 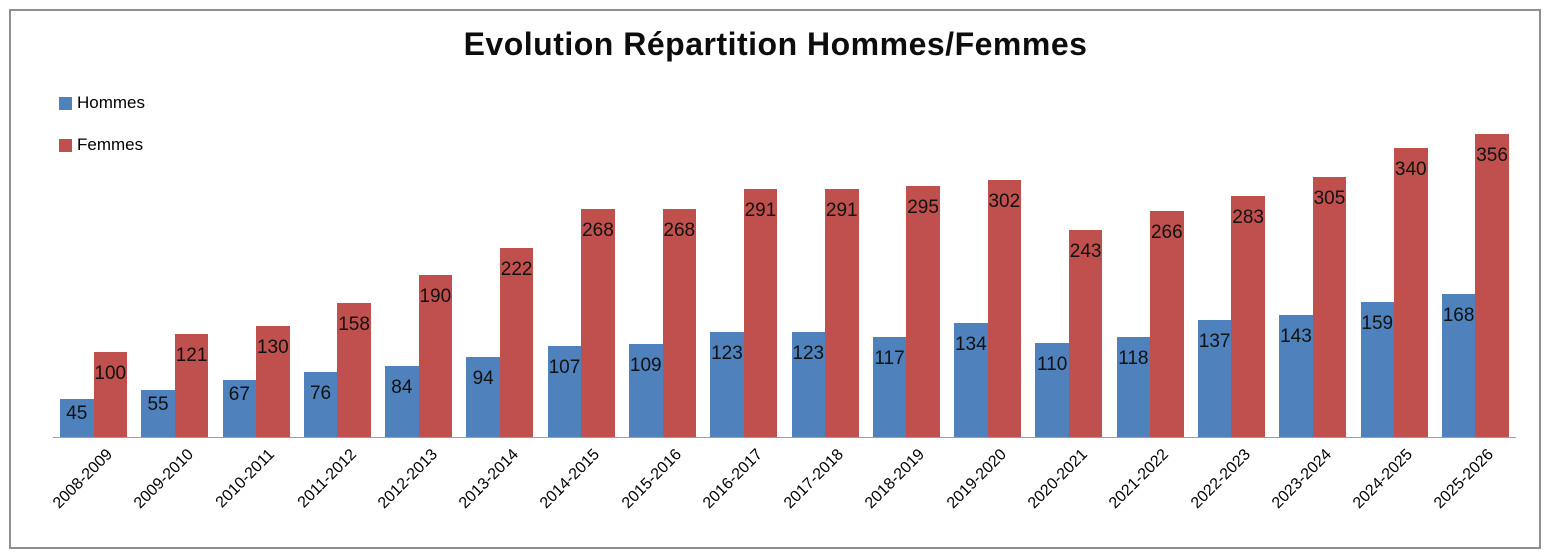 I want to click on x-axis-label: 2009-2010, so click(x=163, y=479).